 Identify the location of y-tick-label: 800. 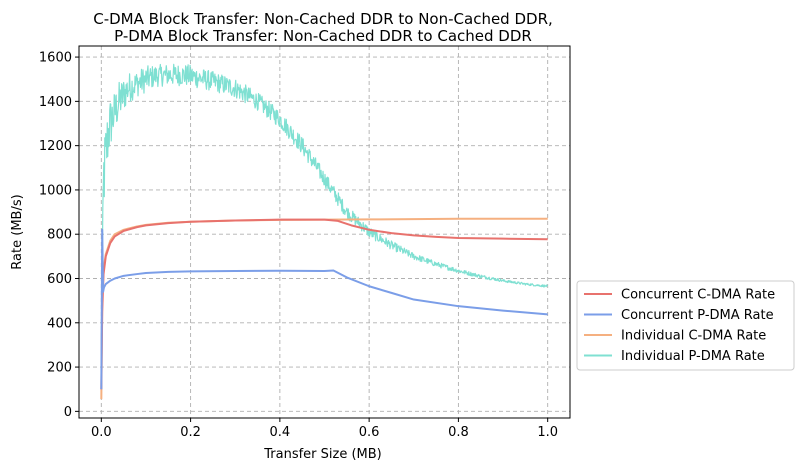
(59, 235).